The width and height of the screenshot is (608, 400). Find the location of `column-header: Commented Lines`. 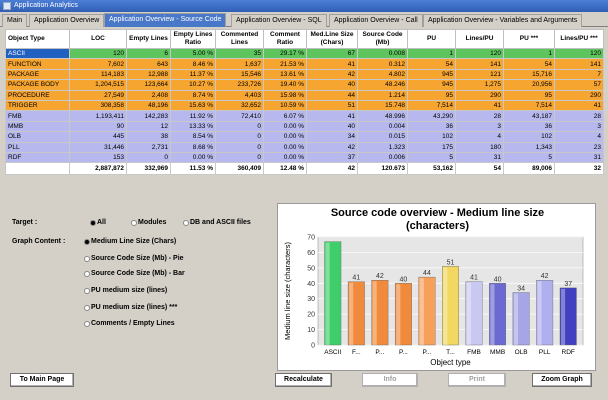

column-header: Commented Lines is located at coordinates (239, 39).